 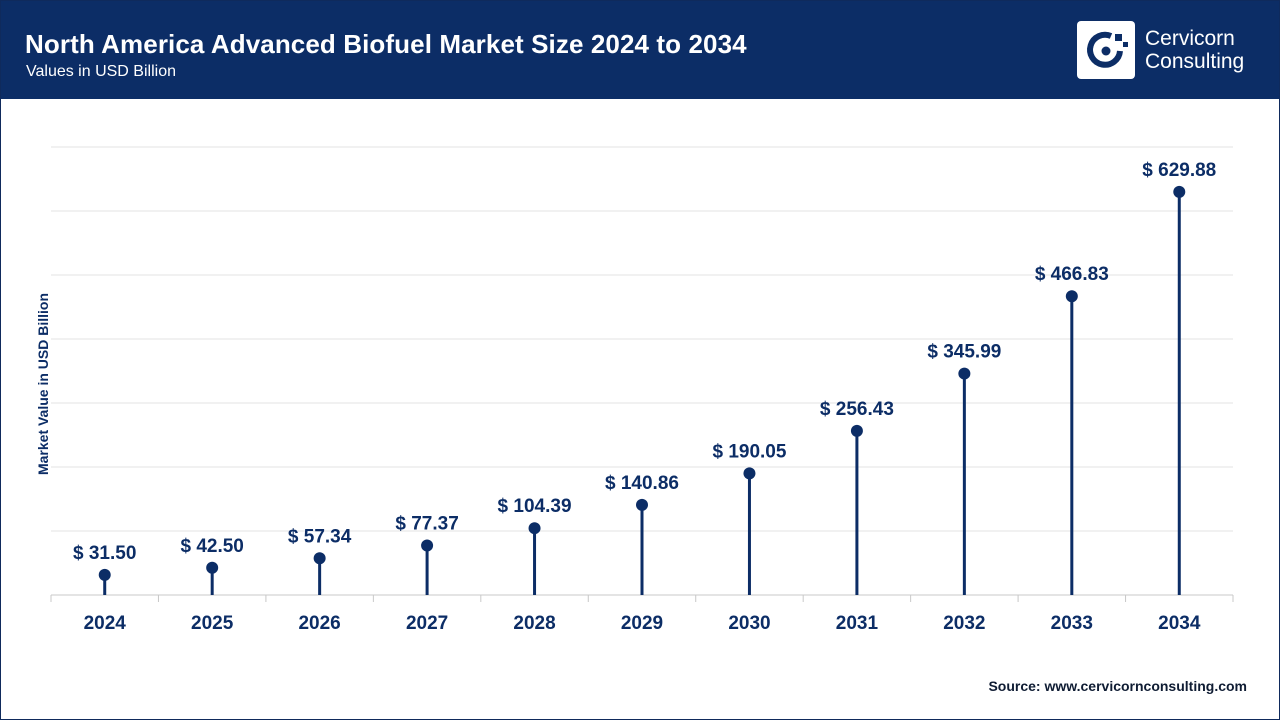 I want to click on data-label-2032: $ 345.99, so click(x=964, y=352).